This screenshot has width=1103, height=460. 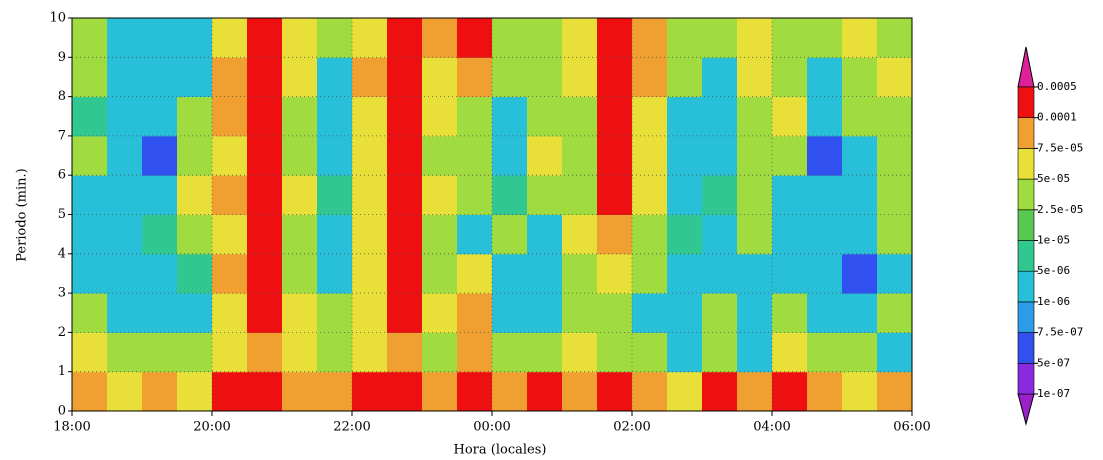 I want to click on x-axis-label: Hora (locales), so click(x=500, y=450).